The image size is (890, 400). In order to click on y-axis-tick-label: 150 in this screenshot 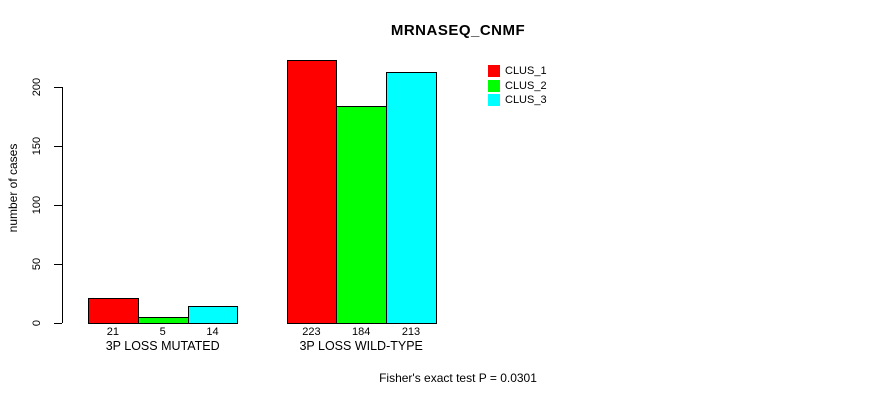, I will do `click(37, 146)`.